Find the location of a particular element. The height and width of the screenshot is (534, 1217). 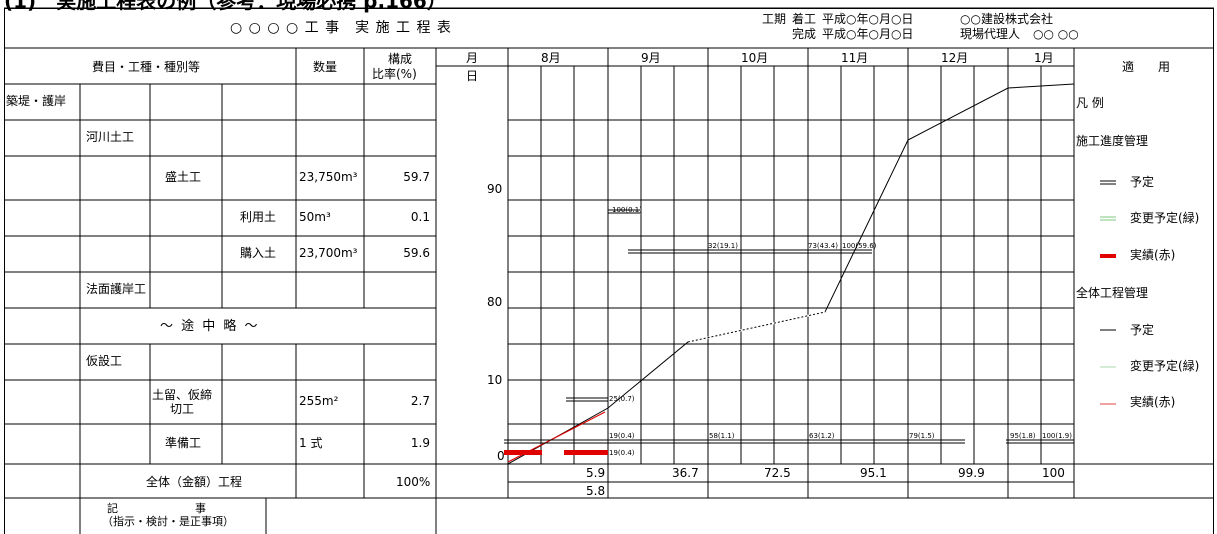

day-header: 日 is located at coordinates (472, 76).